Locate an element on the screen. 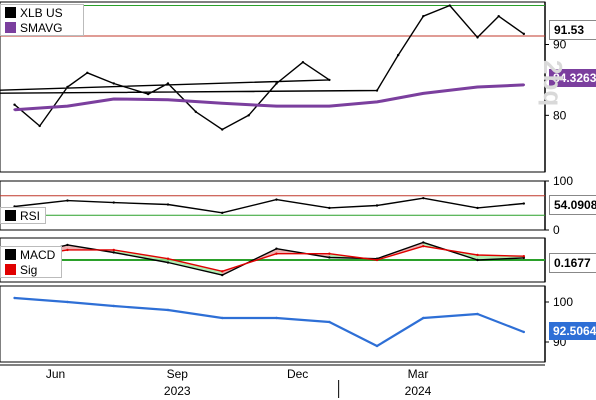  macd-legend: MACD Sig is located at coordinates (31, 262).